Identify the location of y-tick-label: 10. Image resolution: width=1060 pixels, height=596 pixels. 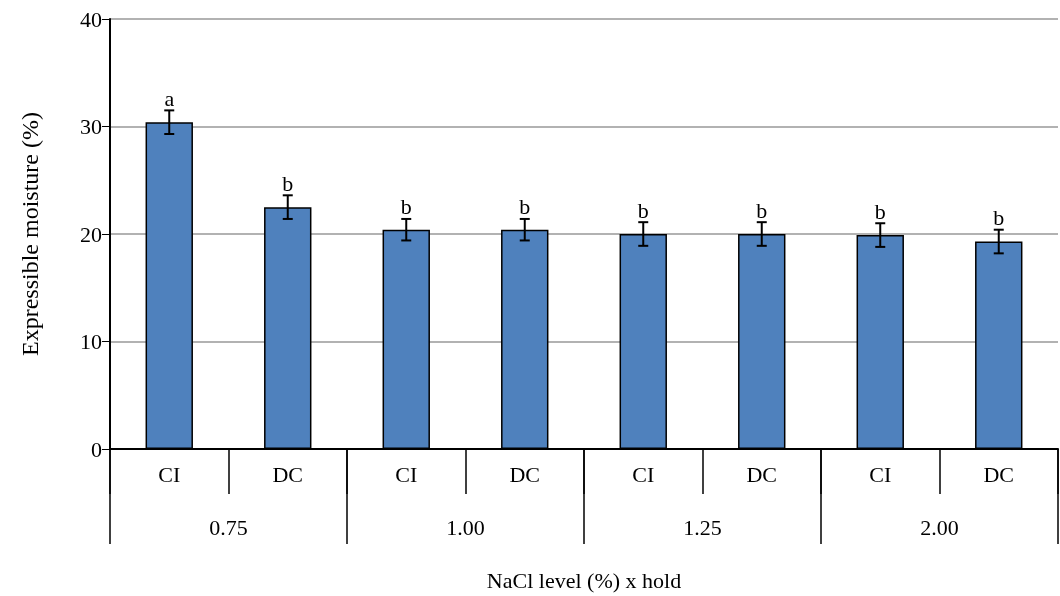
(91, 341).